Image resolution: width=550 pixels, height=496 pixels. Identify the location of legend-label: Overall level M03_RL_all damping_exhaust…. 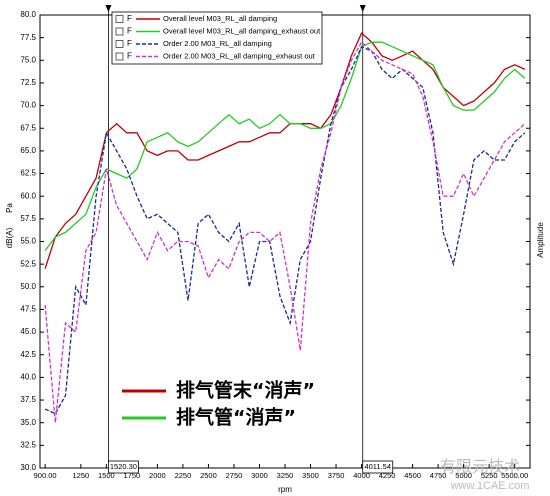
(242, 30).